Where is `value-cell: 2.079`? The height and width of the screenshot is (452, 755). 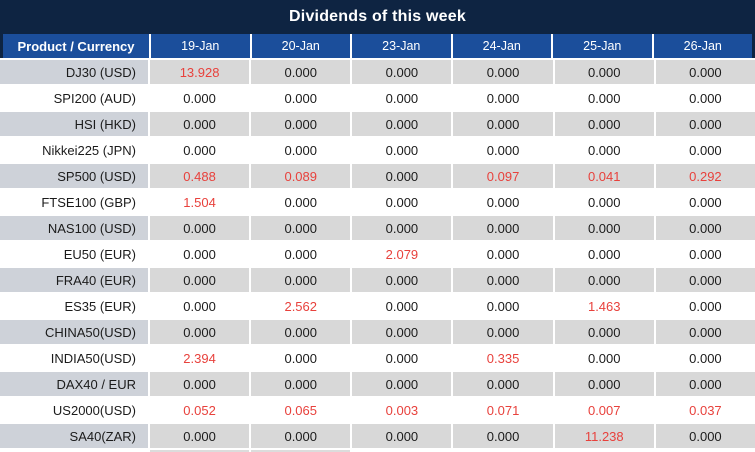
value-cell: 2.079 is located at coordinates (402, 254).